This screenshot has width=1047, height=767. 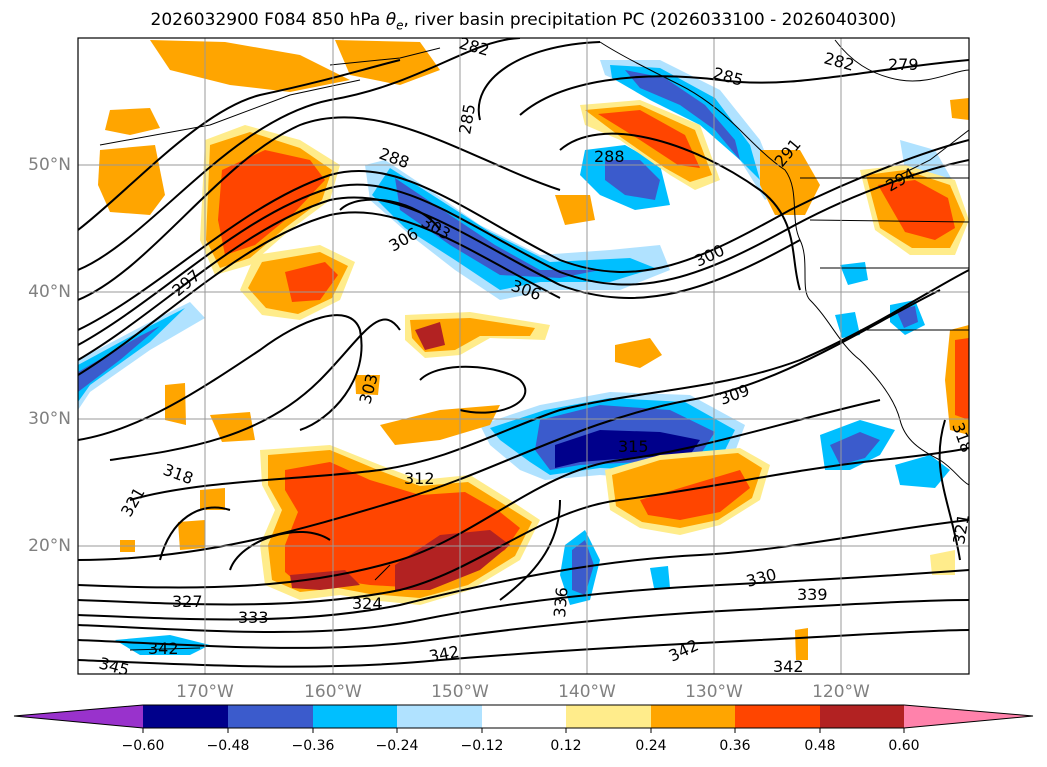 What do you see at coordinates (419, 478) in the screenshot?
I see `contour-label: 312` at bounding box center [419, 478].